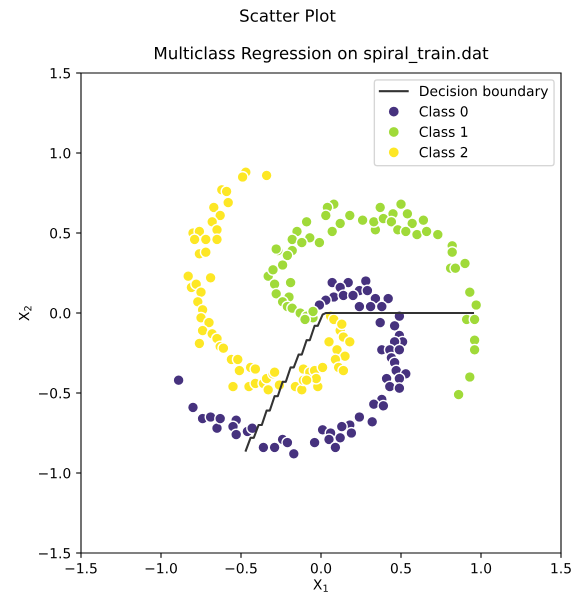 This screenshot has width=575, height=601. Describe the element at coordinates (481, 568) in the screenshot. I see `x-tick-label: 1.0` at that location.